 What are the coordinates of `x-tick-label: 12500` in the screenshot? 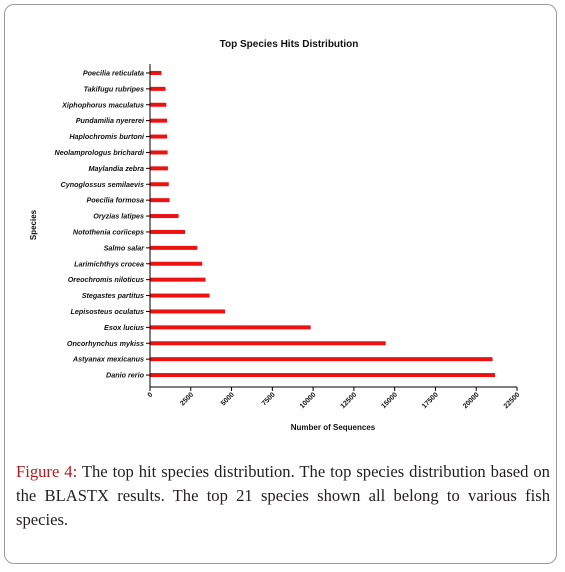 It's located at (349, 400).